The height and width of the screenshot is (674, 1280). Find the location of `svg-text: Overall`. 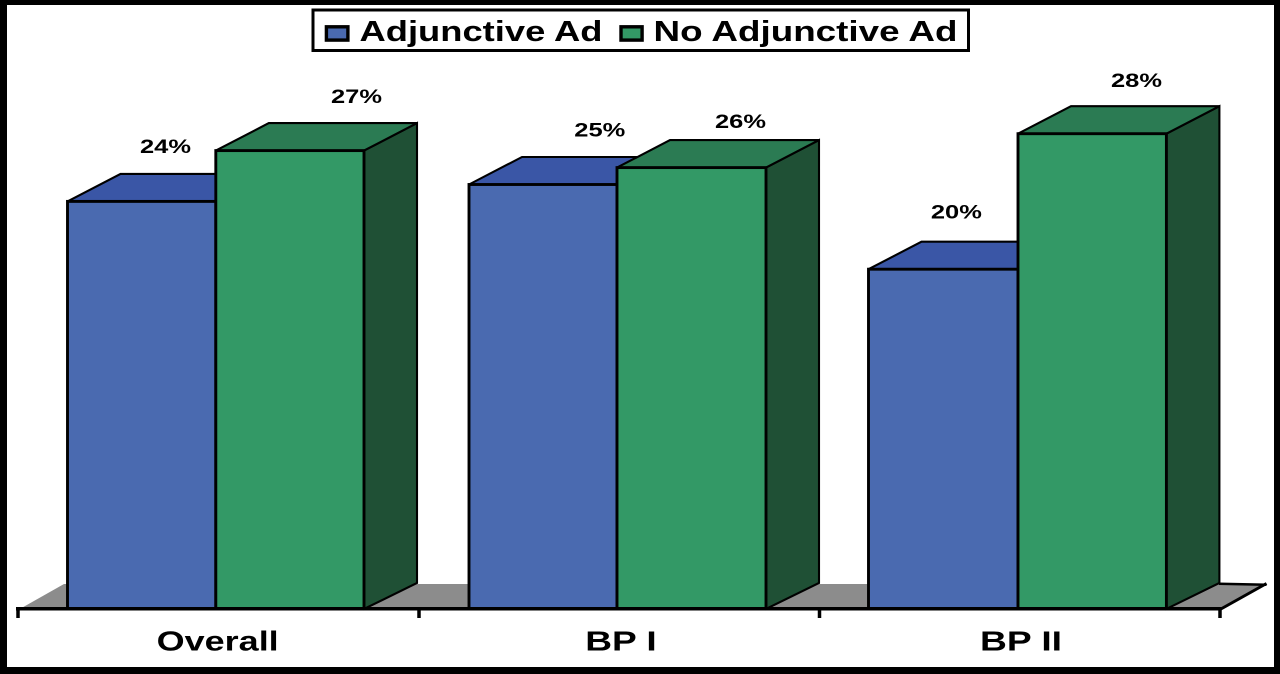

svg-text: Overall is located at coordinates (218, 641).